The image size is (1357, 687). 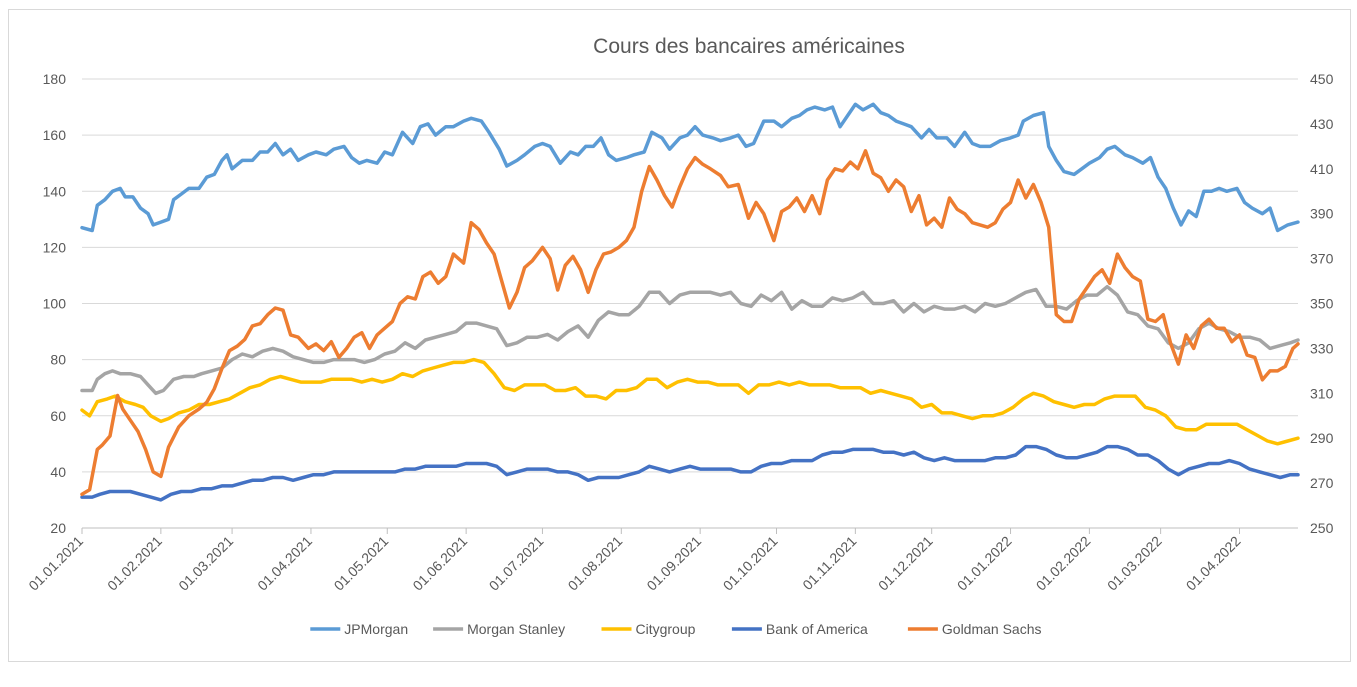 I want to click on y-right-tick-label: 410, so click(x=1322, y=169).